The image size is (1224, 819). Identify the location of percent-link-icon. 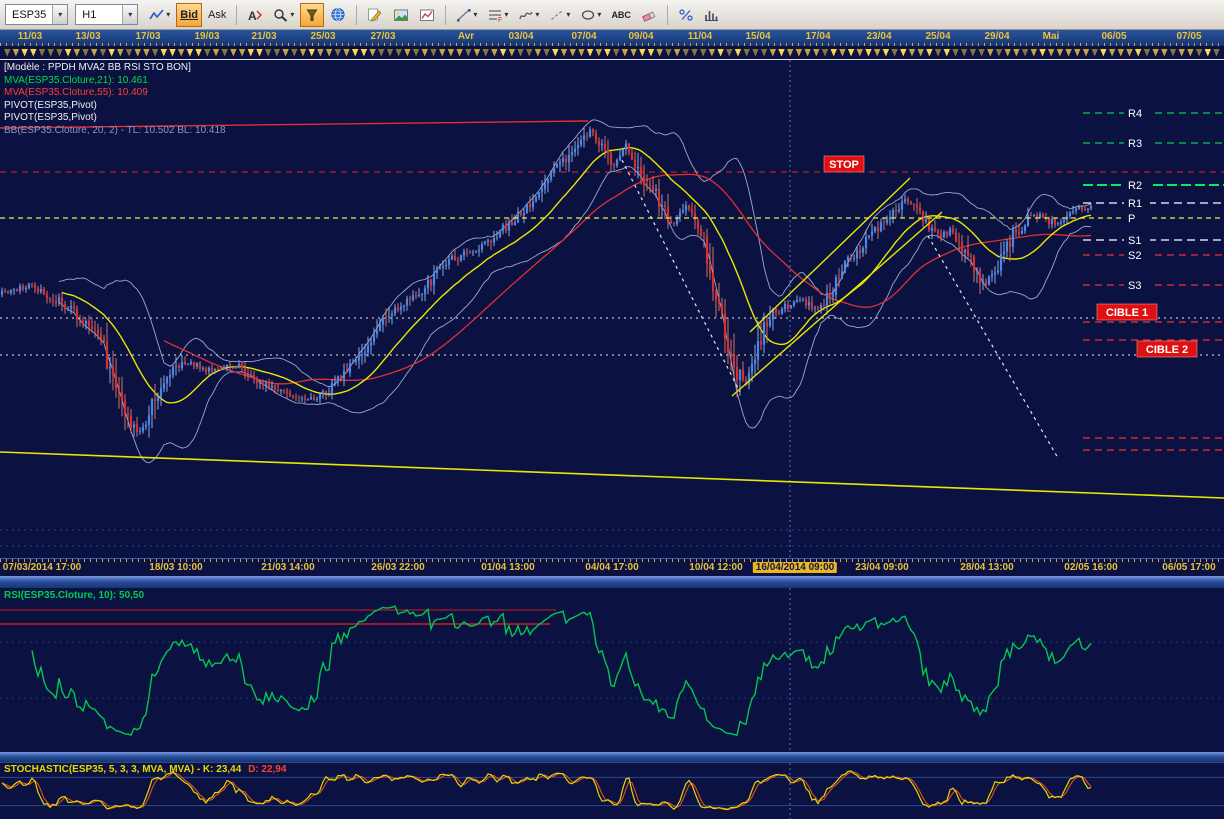
(686, 14).